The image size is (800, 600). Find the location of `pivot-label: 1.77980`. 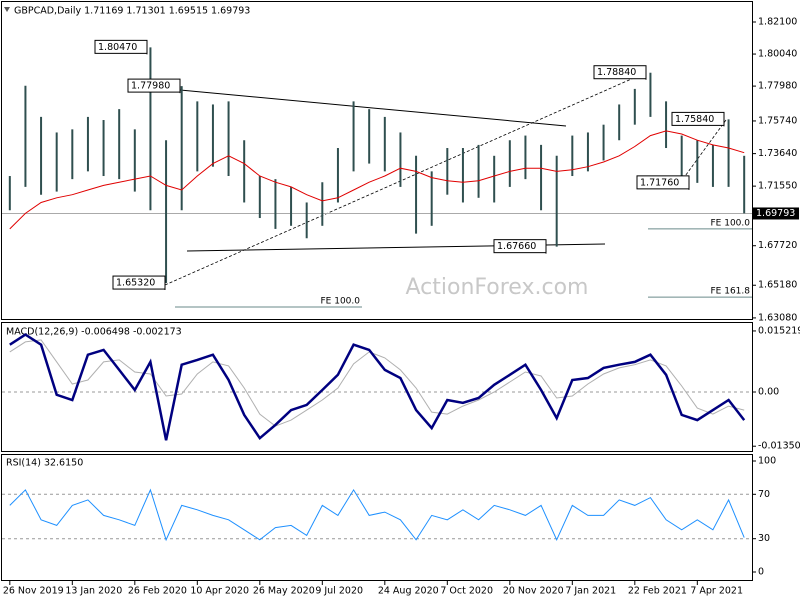

pivot-label: 1.77980 is located at coordinates (150, 86).